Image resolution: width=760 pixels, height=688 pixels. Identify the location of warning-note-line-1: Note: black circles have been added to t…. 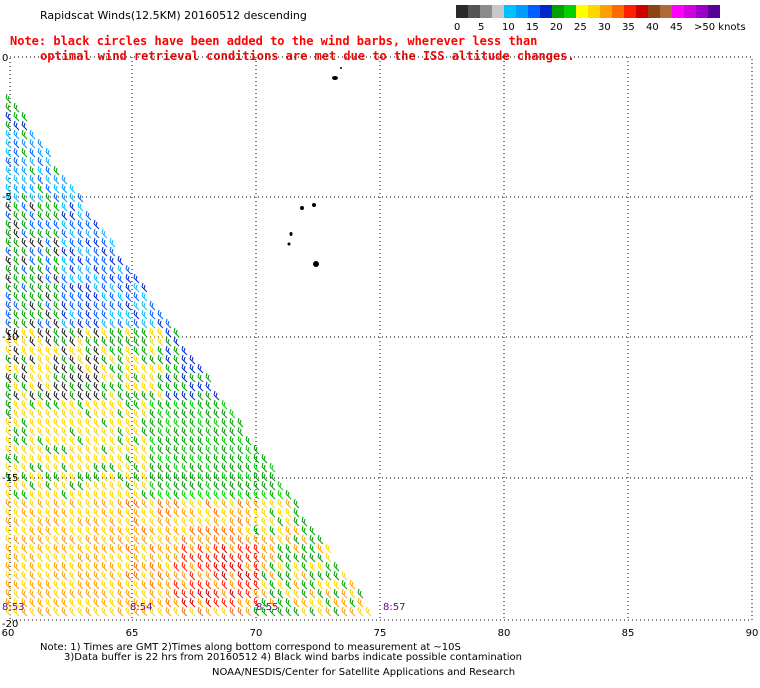
(274, 41).